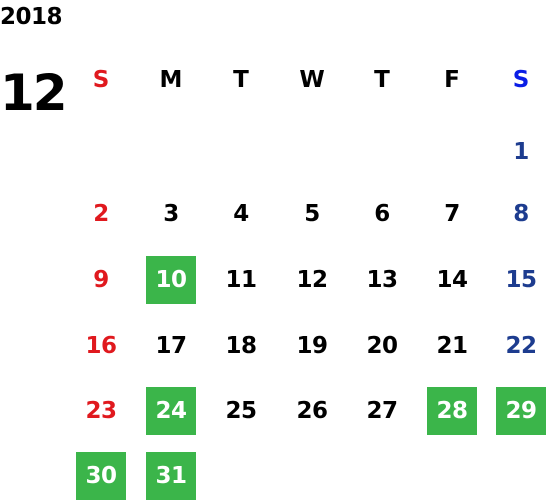  What do you see at coordinates (101, 280) in the screenshot?
I see `calendar-day: 9` at bounding box center [101, 280].